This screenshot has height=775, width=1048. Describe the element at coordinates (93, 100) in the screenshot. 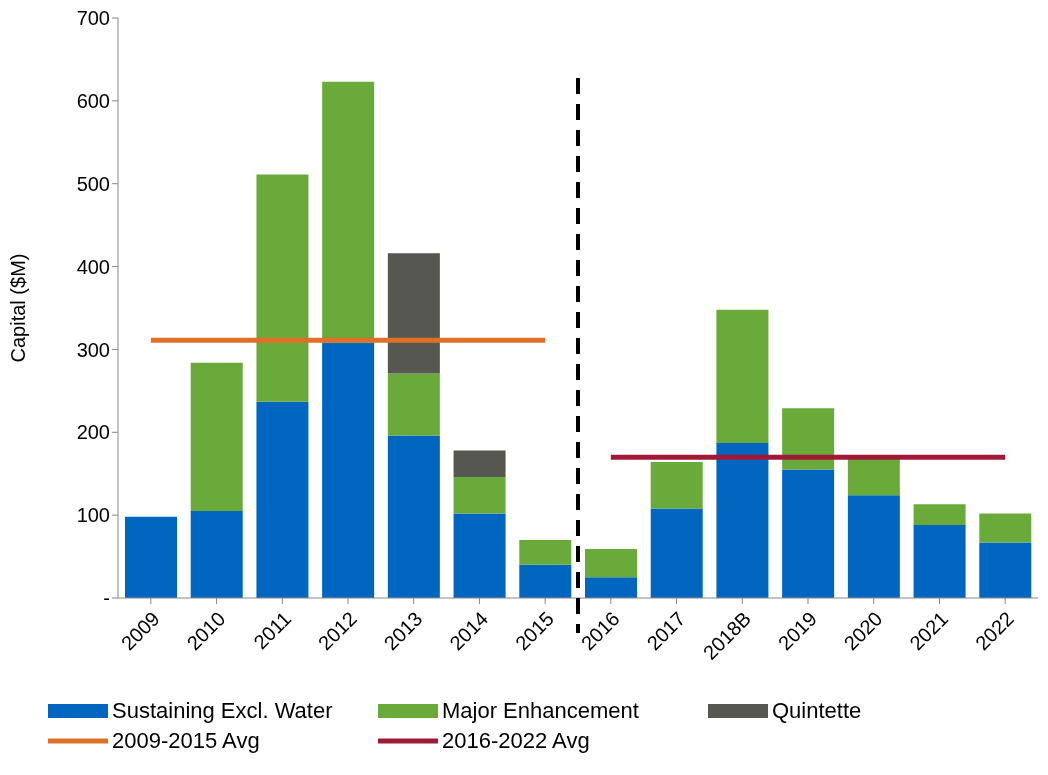

I see `y-tick-label: 600` at that location.